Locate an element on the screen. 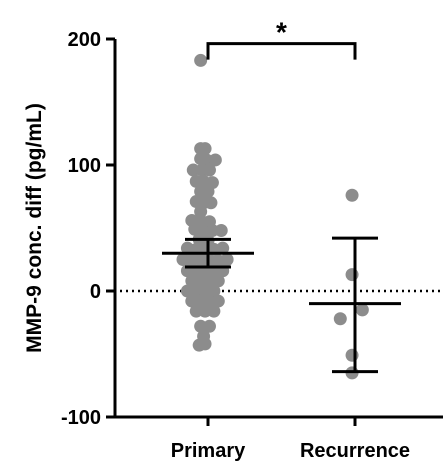 This screenshot has height=468, width=447. x-axis: Primary Recurrence is located at coordinates (279, 438).